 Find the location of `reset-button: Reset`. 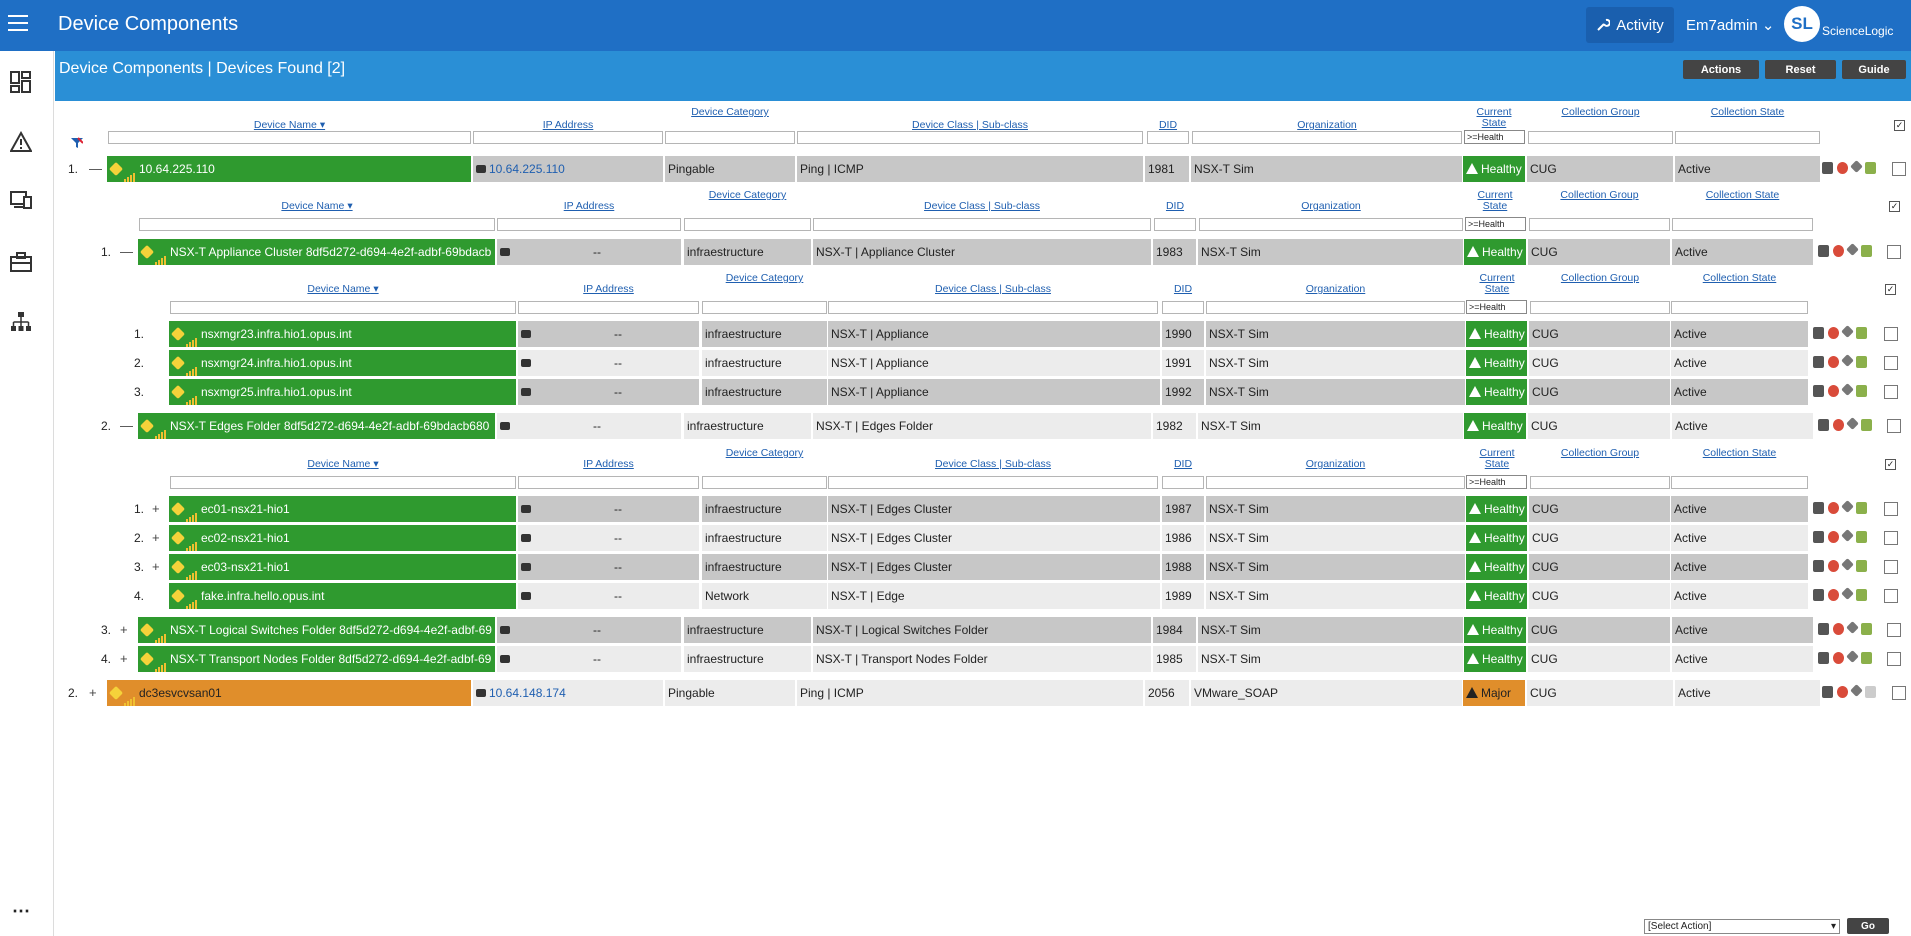

reset-button: Reset is located at coordinates (1800, 69).